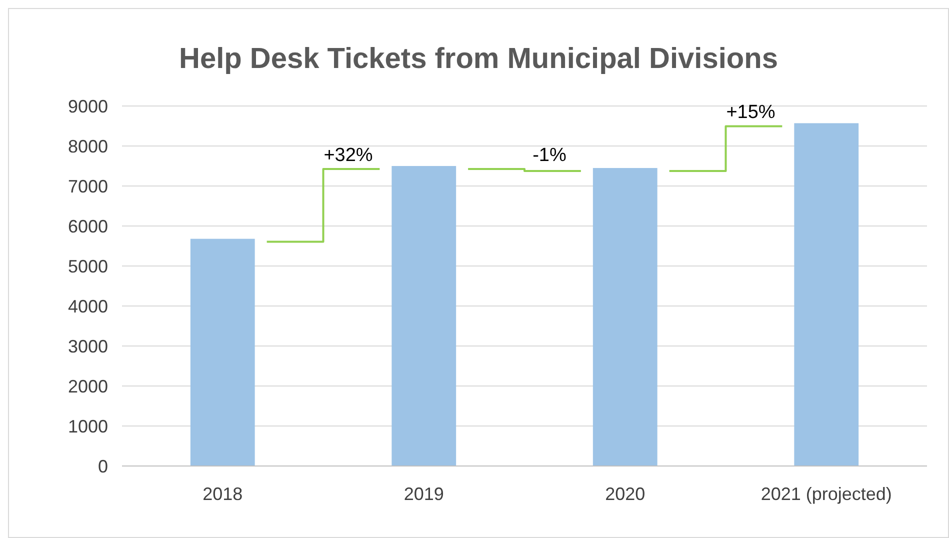 This screenshot has width=949, height=538. Describe the element at coordinates (103, 466) in the screenshot. I see `y-tick-label: 0` at that location.